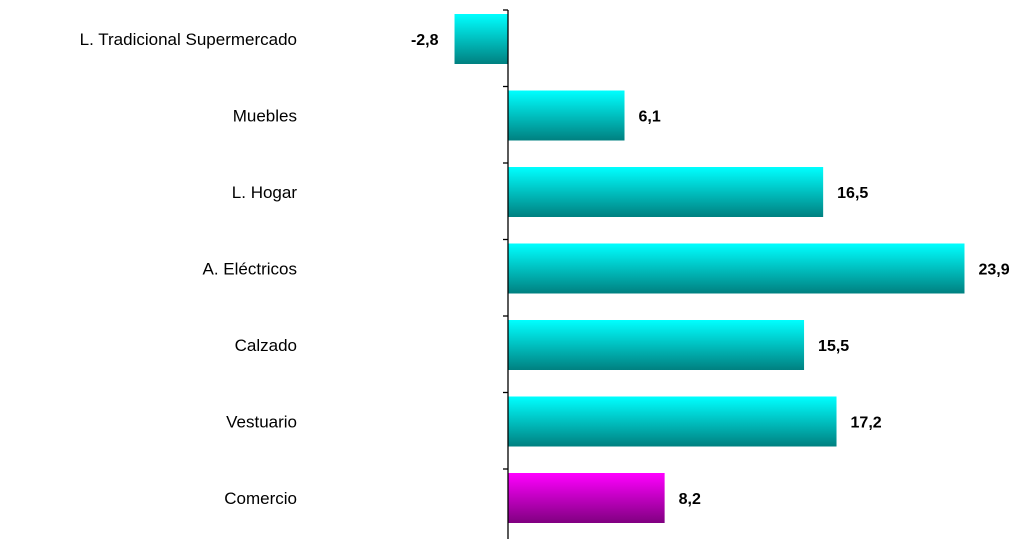  What do you see at coordinates (690, 499) in the screenshot?
I see `value-label: 8,2` at bounding box center [690, 499].